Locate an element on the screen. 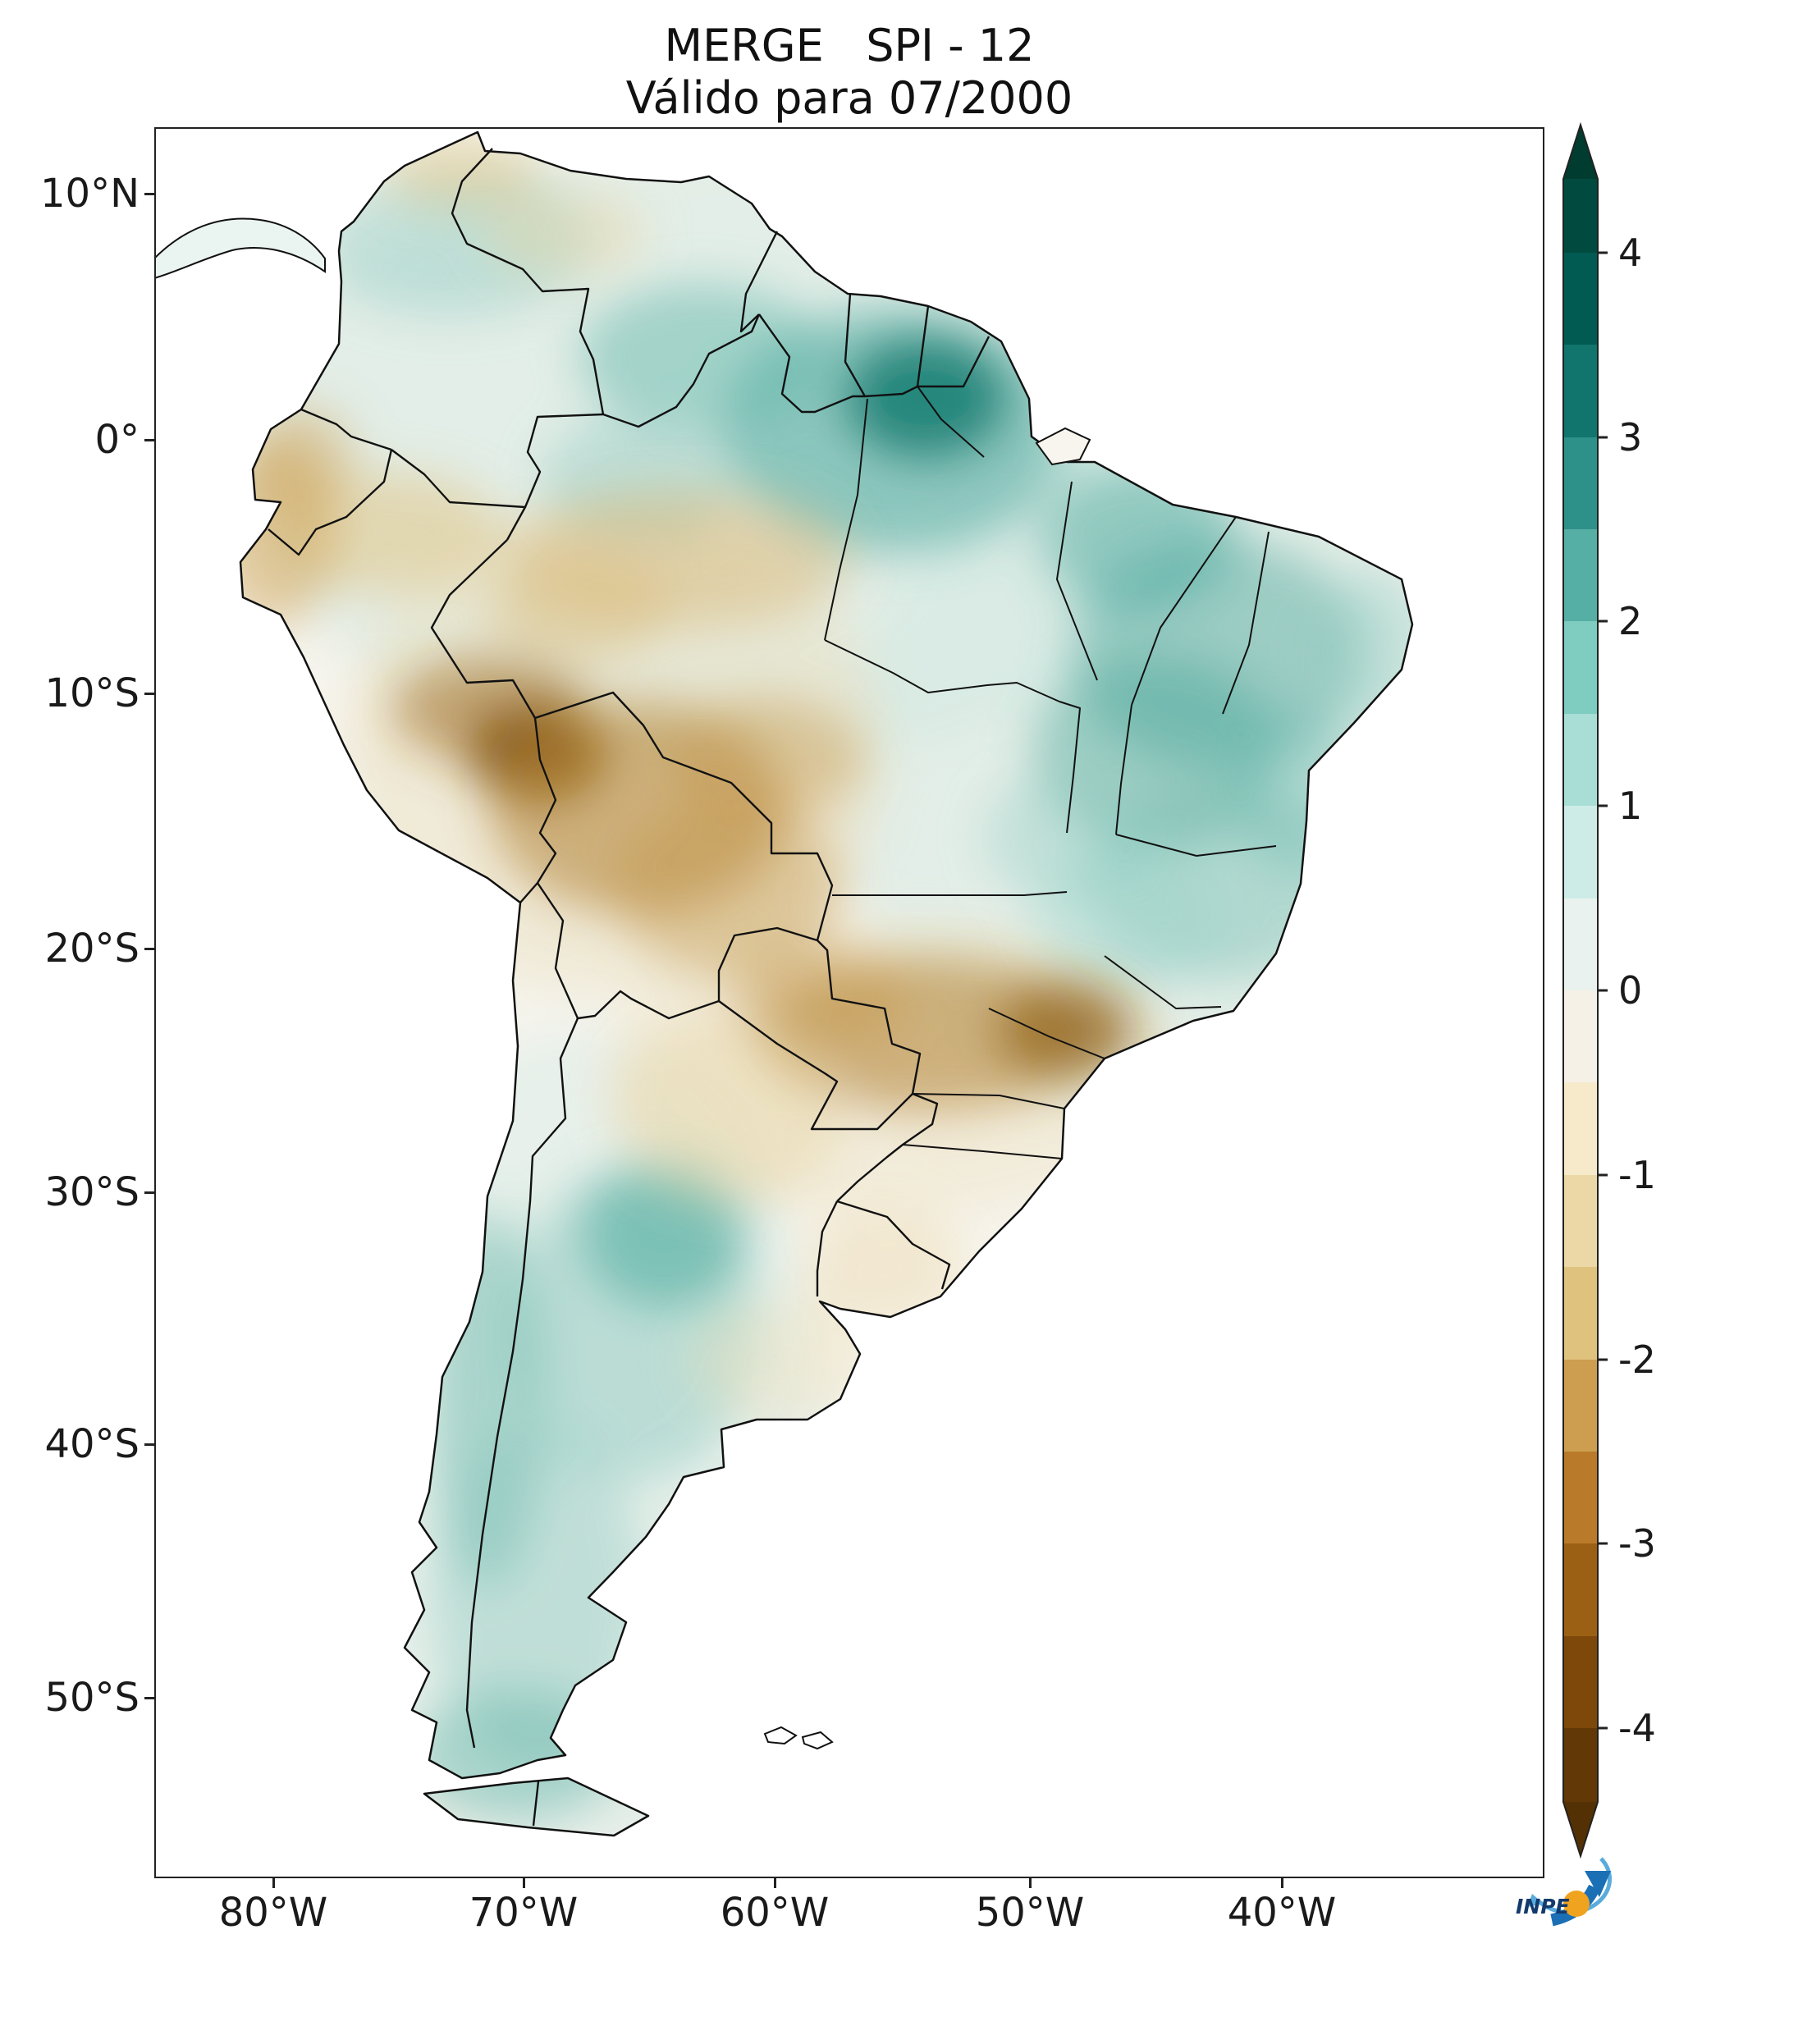 The width and height of the screenshot is (1798, 2044). colorbar-tick-label: -2 is located at coordinates (1637, 1360).